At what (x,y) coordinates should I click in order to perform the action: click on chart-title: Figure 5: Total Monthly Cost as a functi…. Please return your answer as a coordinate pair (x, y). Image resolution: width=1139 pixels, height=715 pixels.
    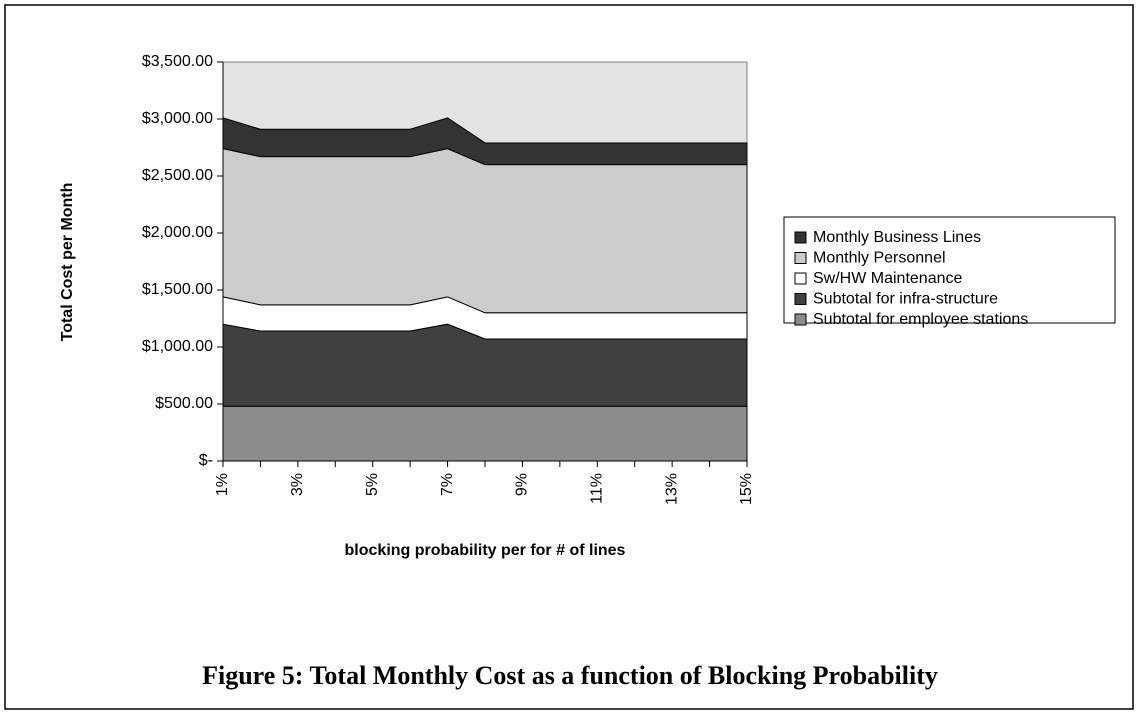
    Looking at the image, I should click on (570, 675).